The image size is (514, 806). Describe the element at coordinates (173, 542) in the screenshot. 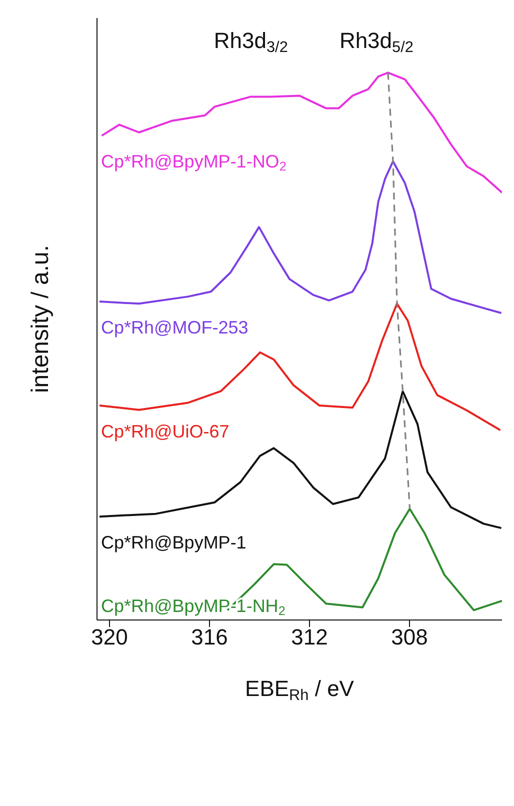

I see `series-label: Cp*Rh@BpyMP-1` at that location.